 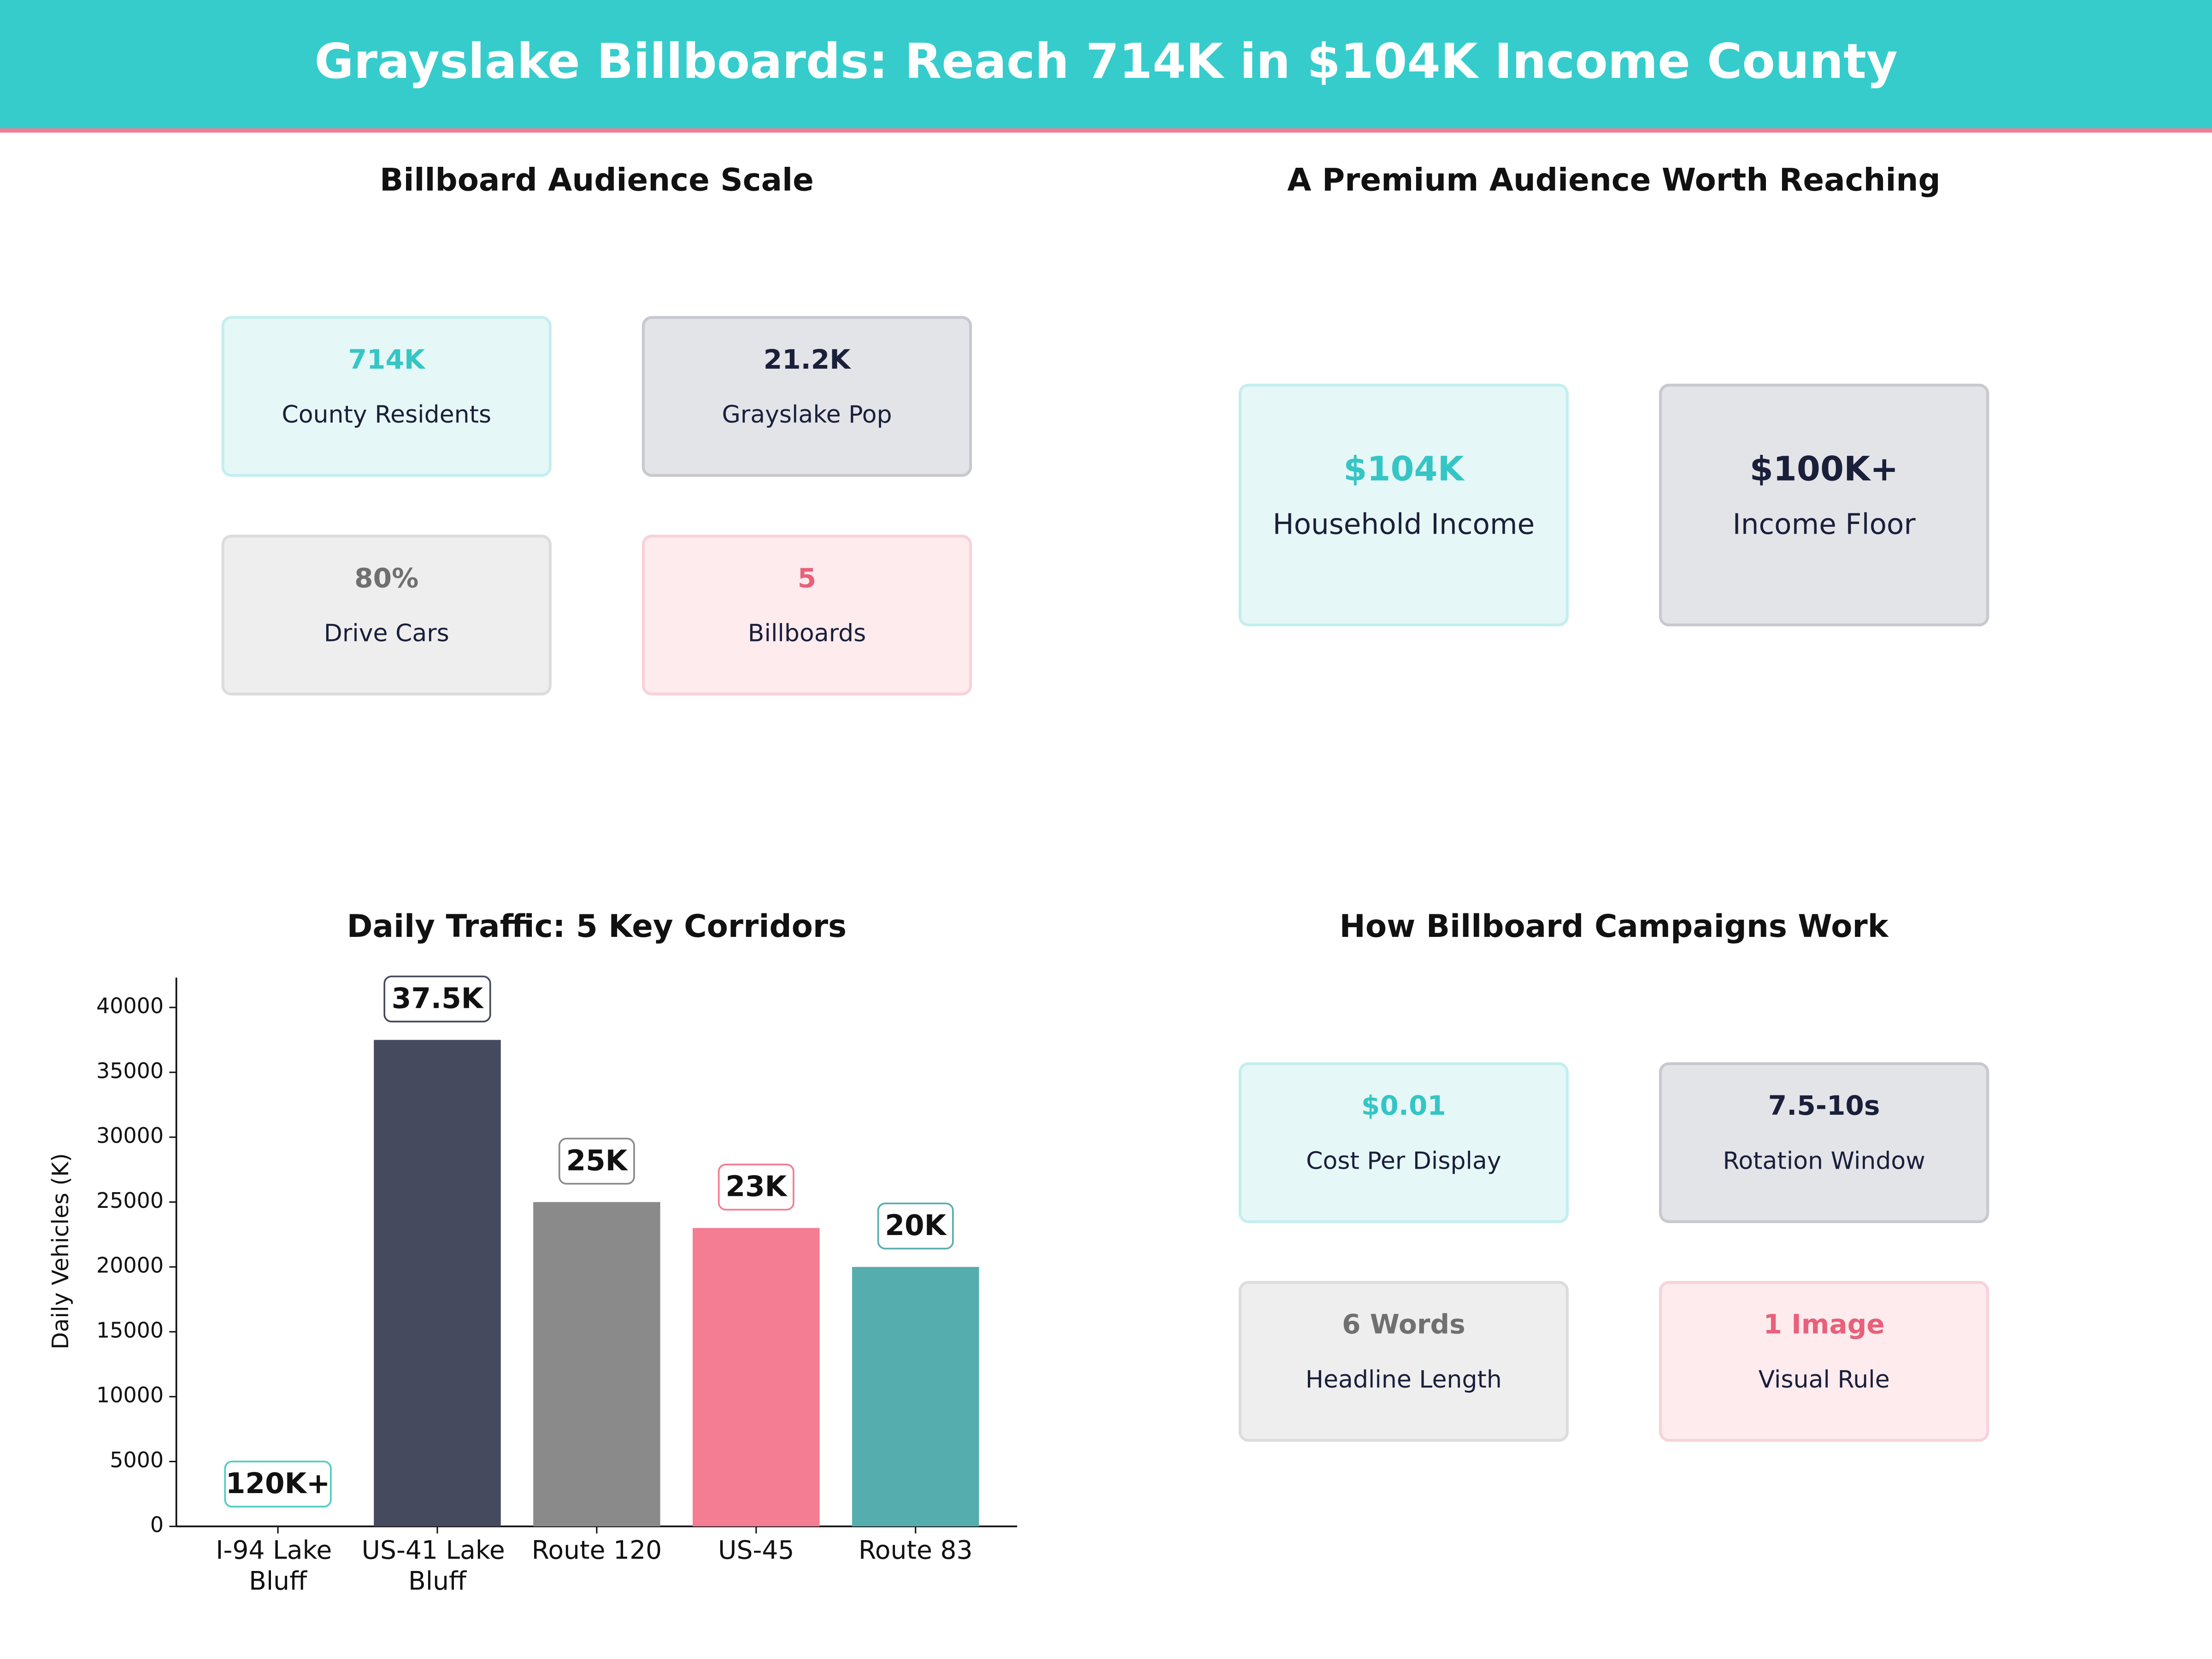 What do you see at coordinates (1824, 1161) in the screenshot?
I see `kpi-label: Rotation Window` at bounding box center [1824, 1161].